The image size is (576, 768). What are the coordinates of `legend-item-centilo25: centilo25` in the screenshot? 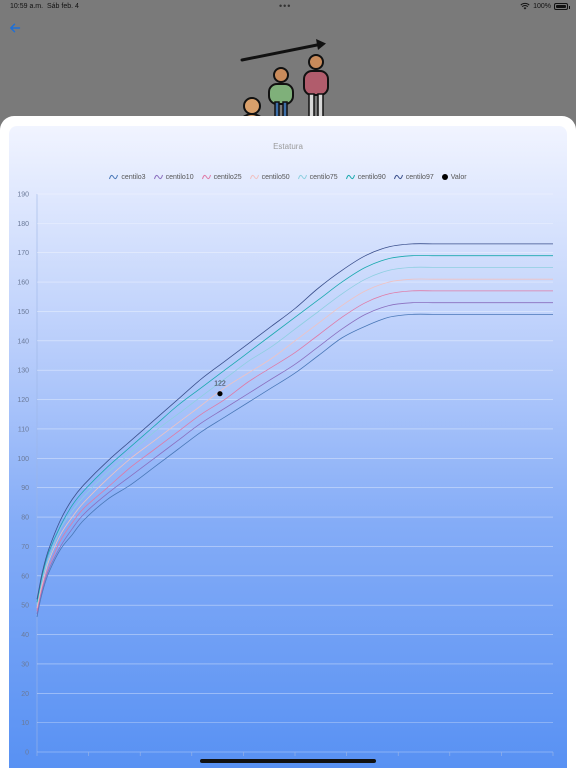 It's located at (221, 177).